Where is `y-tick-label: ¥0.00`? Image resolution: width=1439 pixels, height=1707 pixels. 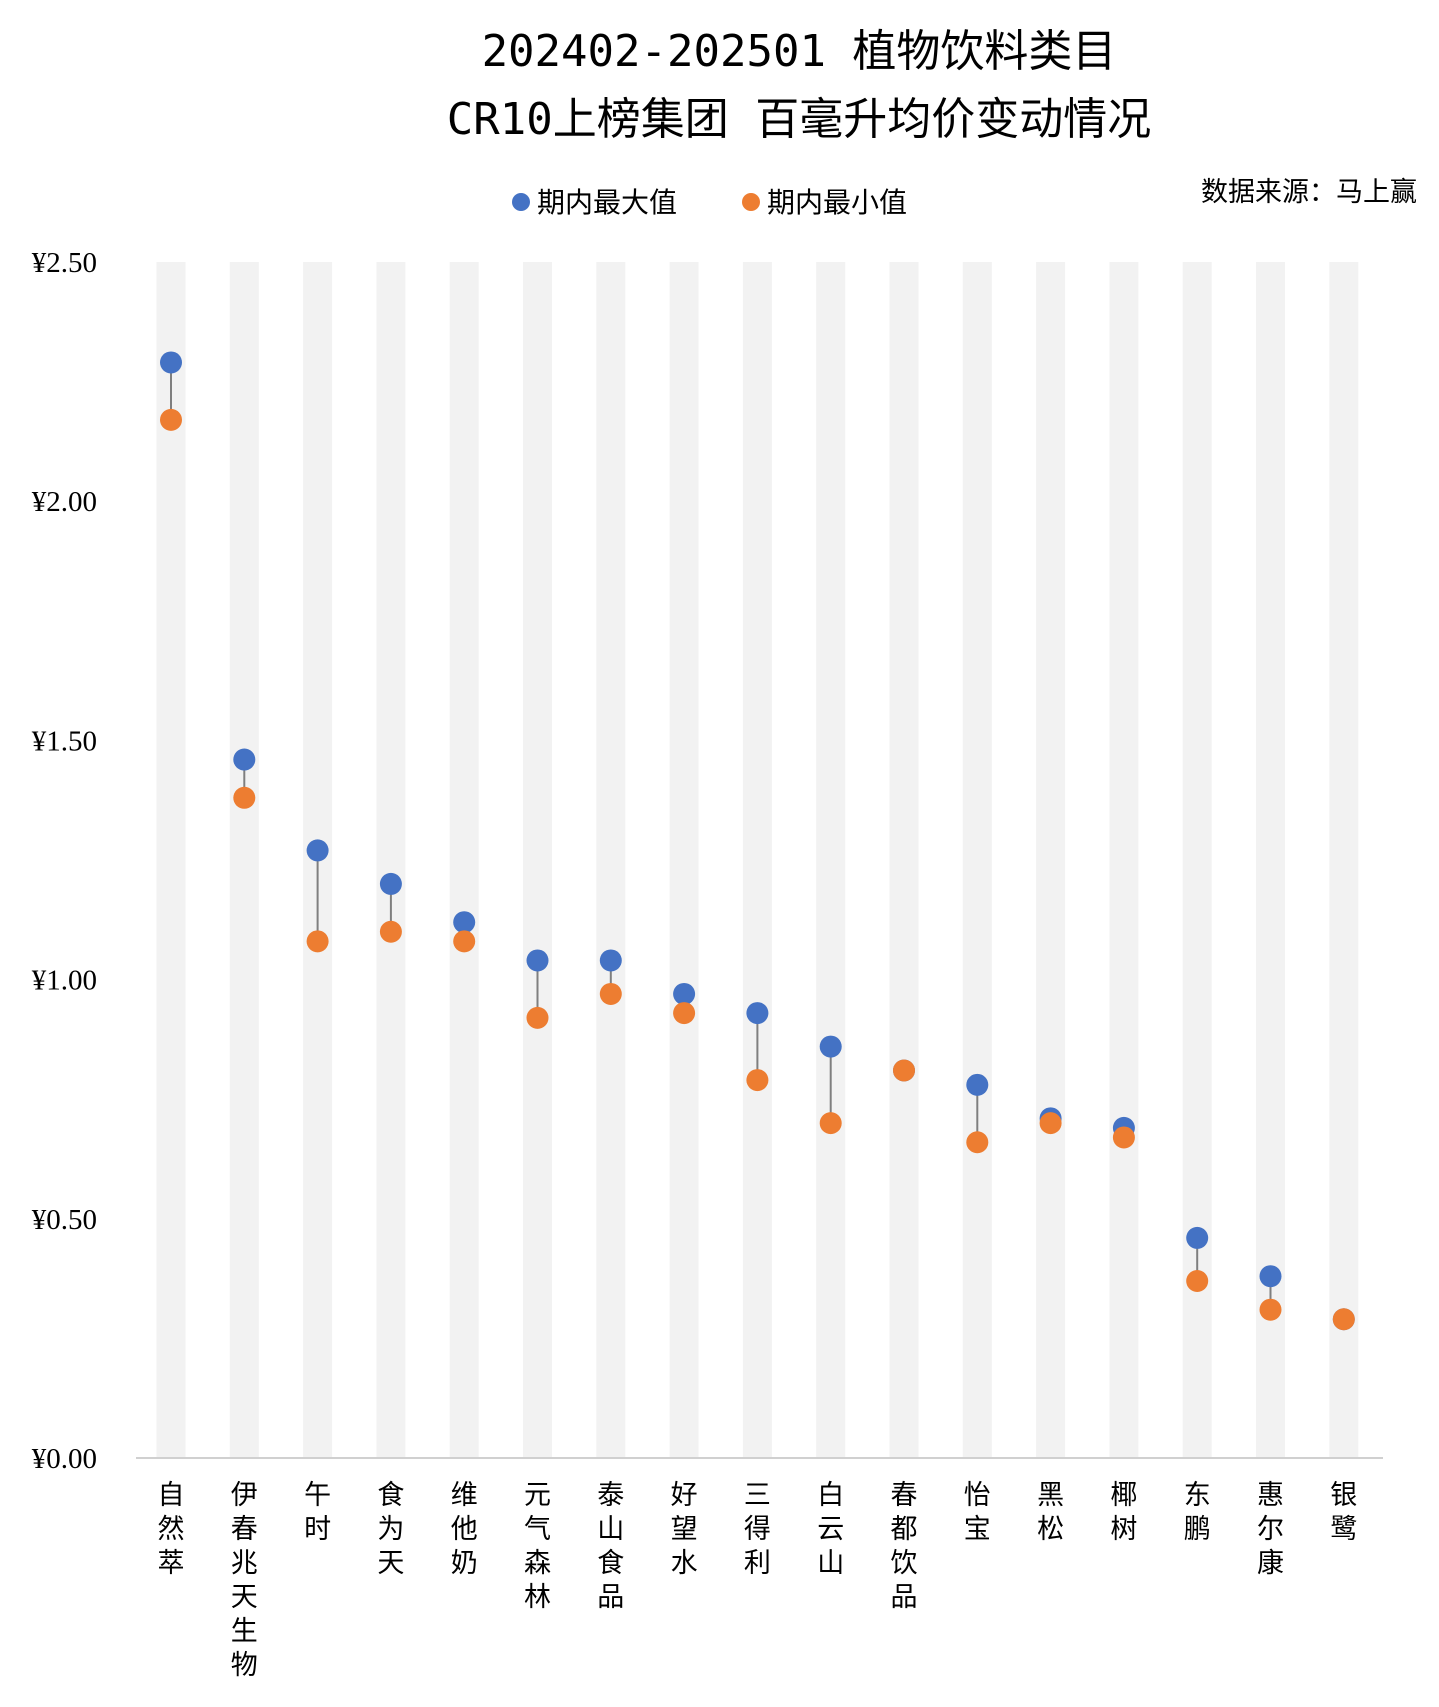 y-tick-label: ¥0.00 is located at coordinates (64, 1459).